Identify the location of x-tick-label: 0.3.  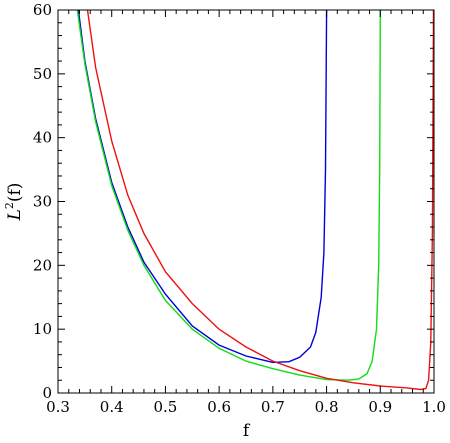
(58, 407).